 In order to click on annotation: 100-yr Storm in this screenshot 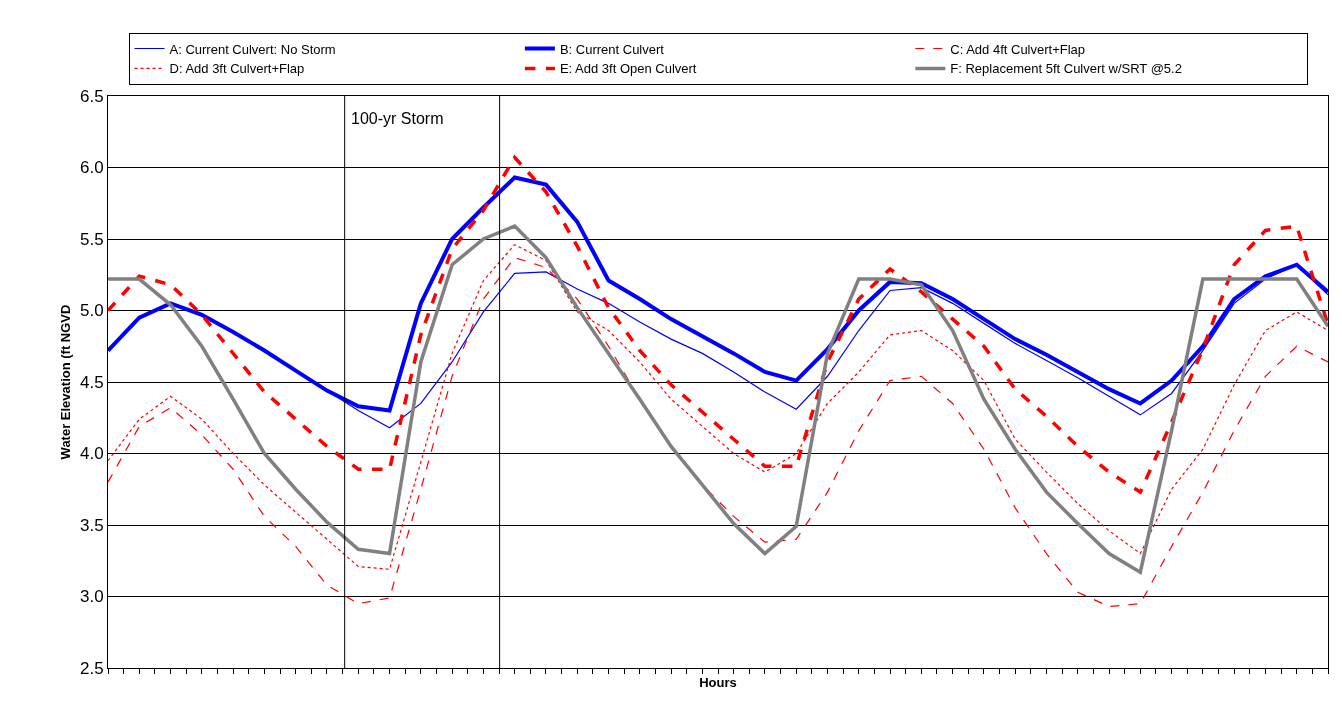, I will do `click(397, 118)`.